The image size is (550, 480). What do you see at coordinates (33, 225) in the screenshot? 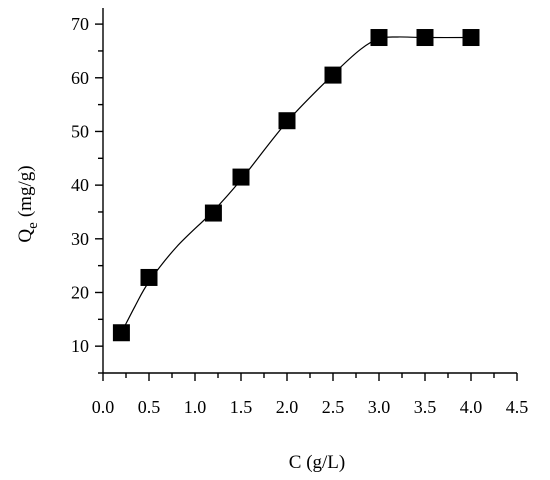
I see `y-axis-title-subscript: e` at bounding box center [33, 225].